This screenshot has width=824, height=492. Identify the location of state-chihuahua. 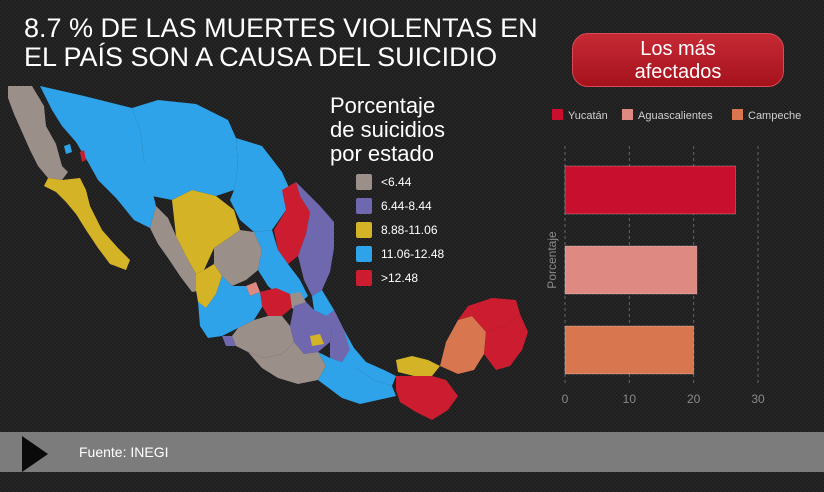
(185, 150).